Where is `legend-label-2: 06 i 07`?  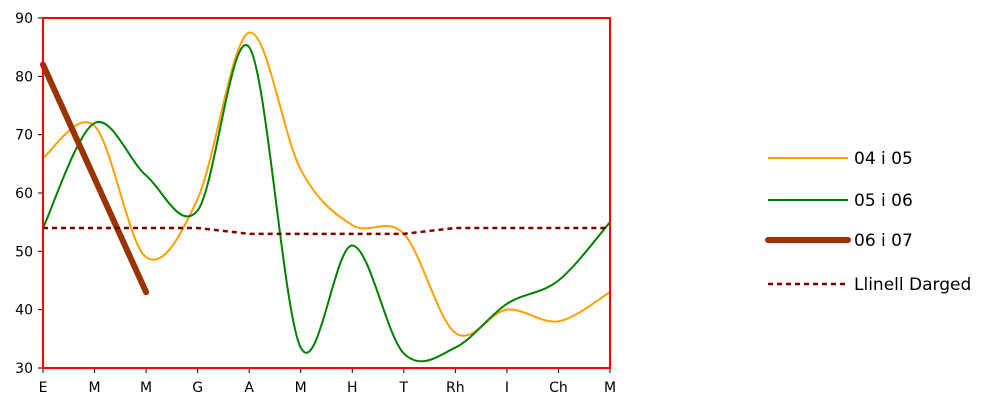
legend-label-2: 06 i 07 is located at coordinates (883, 241).